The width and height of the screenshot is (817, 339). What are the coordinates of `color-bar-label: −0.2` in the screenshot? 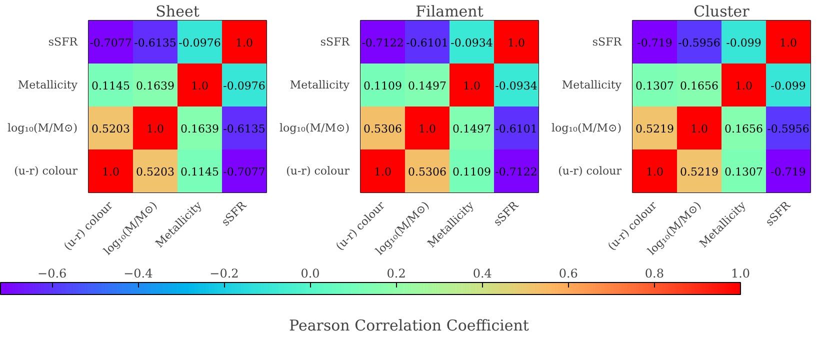 It's located at (224, 273).